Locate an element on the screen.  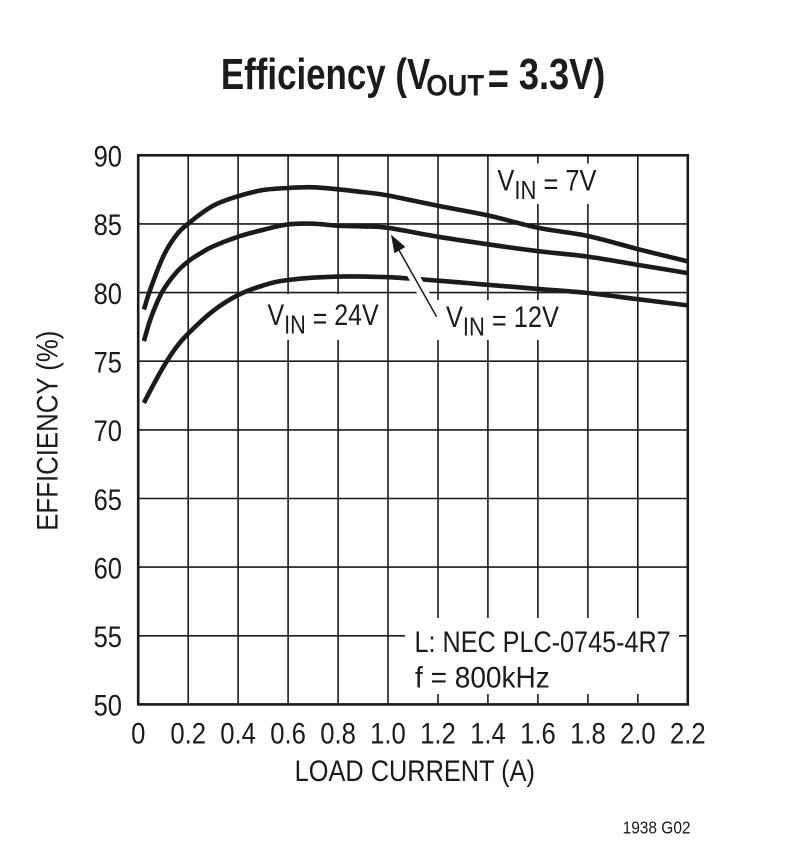
svg-text: 1.8 is located at coordinates (588, 733).